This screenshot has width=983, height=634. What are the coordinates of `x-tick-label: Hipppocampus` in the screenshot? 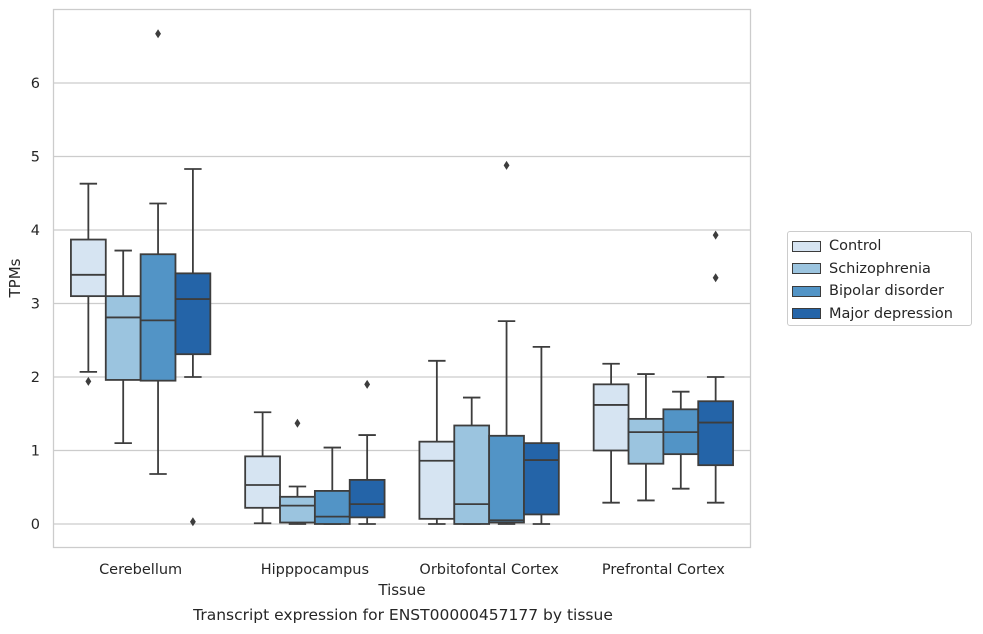 It's located at (315, 570).